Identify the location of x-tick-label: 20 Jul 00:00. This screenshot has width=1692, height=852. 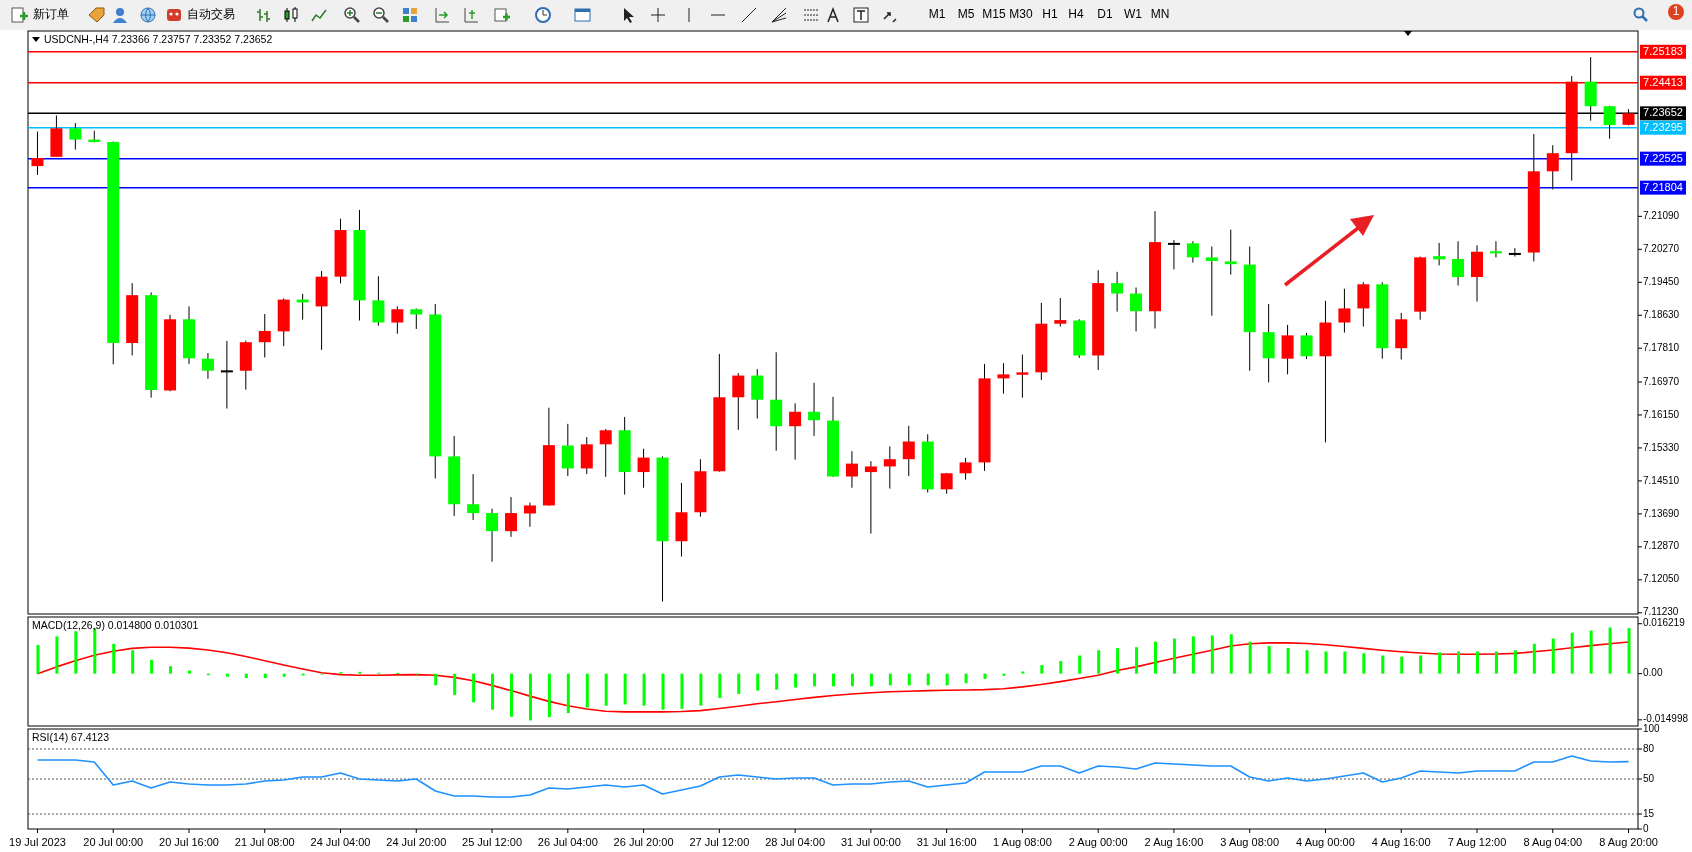
(113, 841).